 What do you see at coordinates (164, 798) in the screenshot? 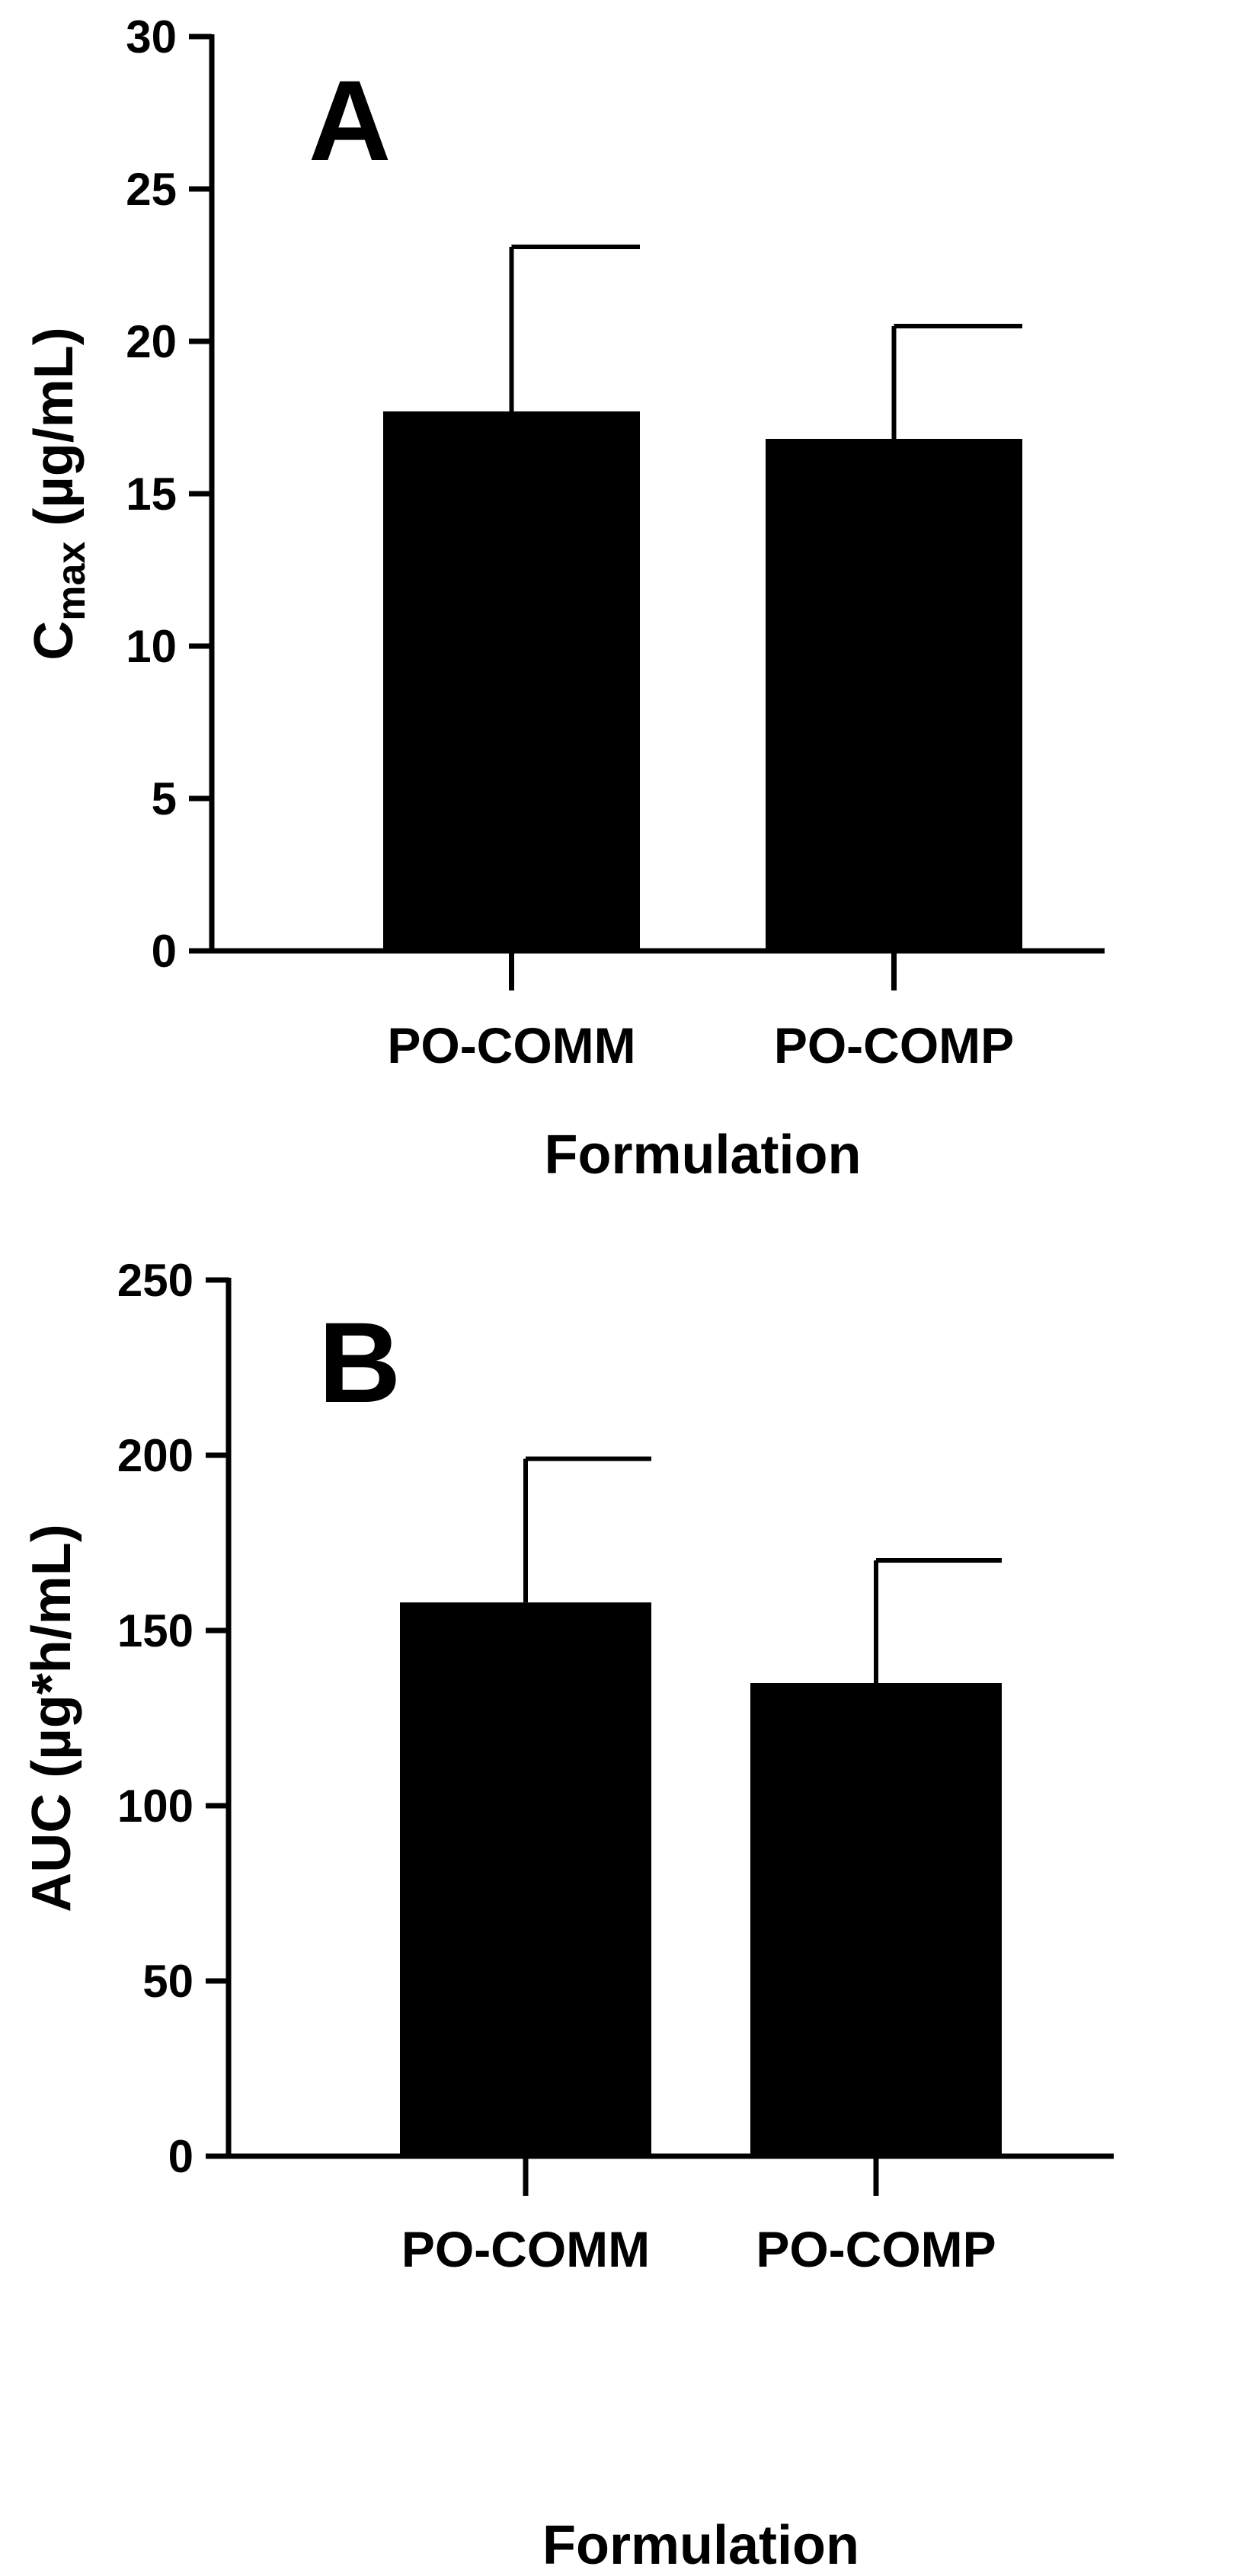
I see `y-tick-label: 5` at bounding box center [164, 798].